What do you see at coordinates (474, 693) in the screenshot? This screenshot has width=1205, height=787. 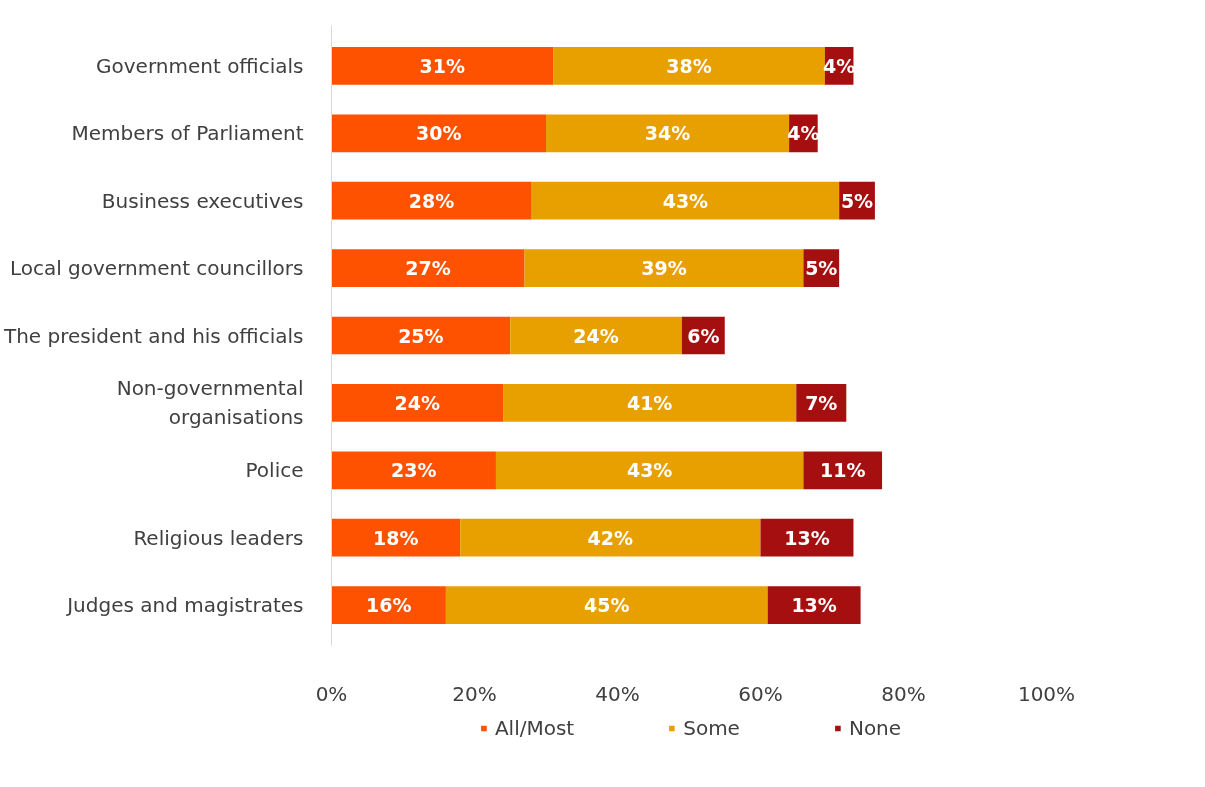 I see `x-tick-label: 20%` at bounding box center [474, 693].